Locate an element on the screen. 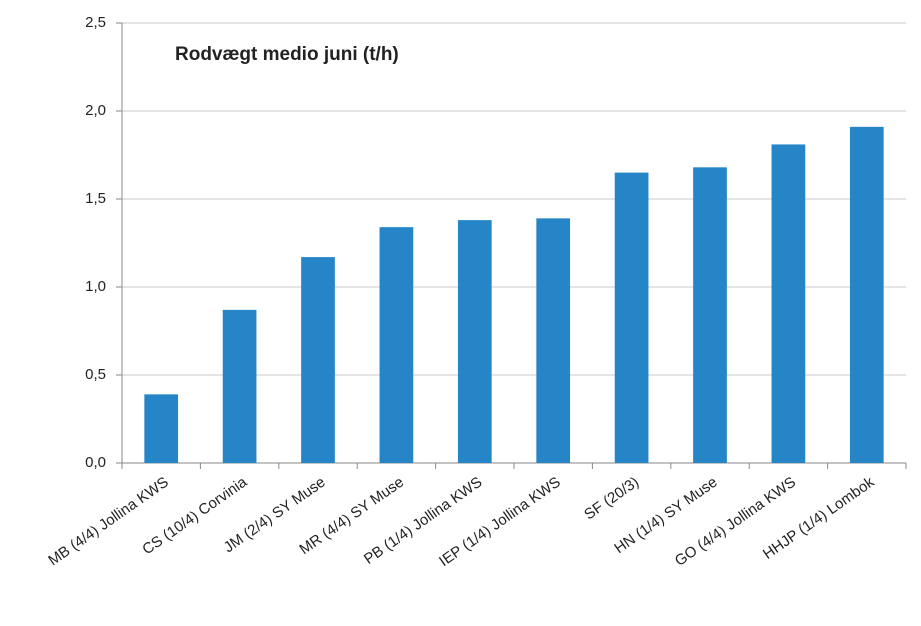 The width and height of the screenshot is (921, 626). y-tick-label: 0,0 is located at coordinates (95, 462).